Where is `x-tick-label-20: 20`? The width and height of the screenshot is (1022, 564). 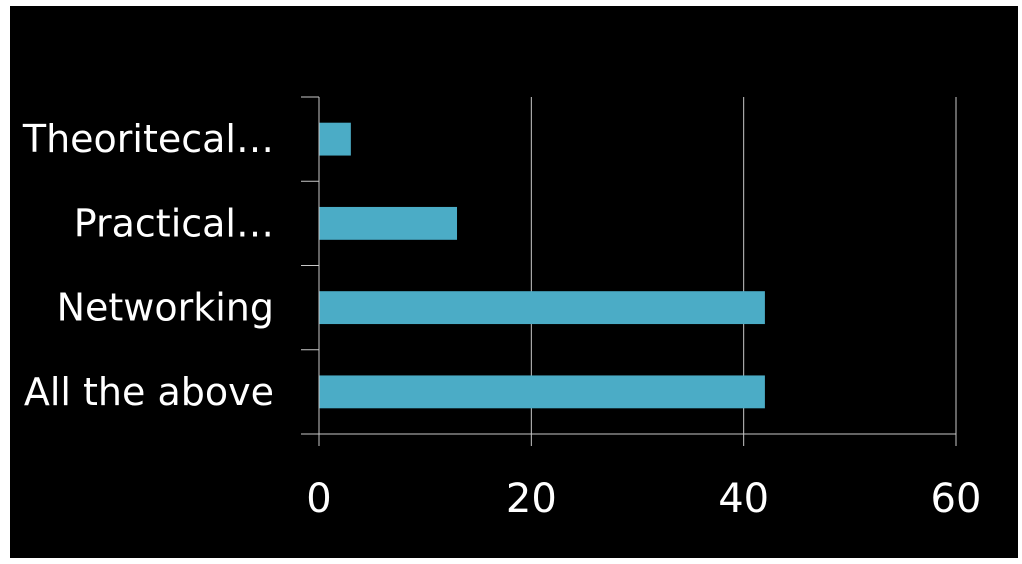 x-tick-label-20: 20 is located at coordinates (531, 499).